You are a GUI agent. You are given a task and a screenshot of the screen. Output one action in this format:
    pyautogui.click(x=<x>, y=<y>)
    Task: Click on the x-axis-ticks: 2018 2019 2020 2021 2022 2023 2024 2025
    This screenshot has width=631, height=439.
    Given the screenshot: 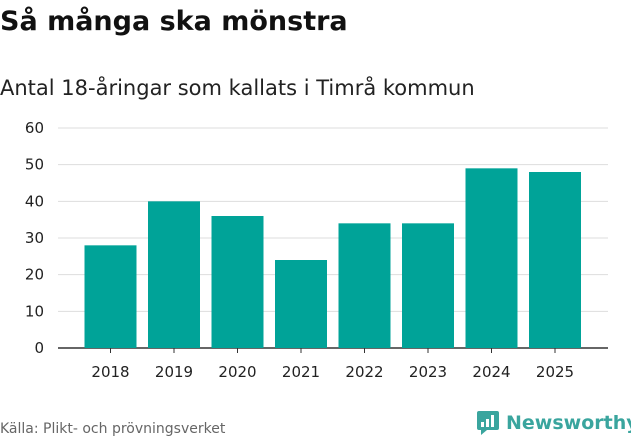 What is the action you would take?
    pyautogui.click(x=332, y=364)
    